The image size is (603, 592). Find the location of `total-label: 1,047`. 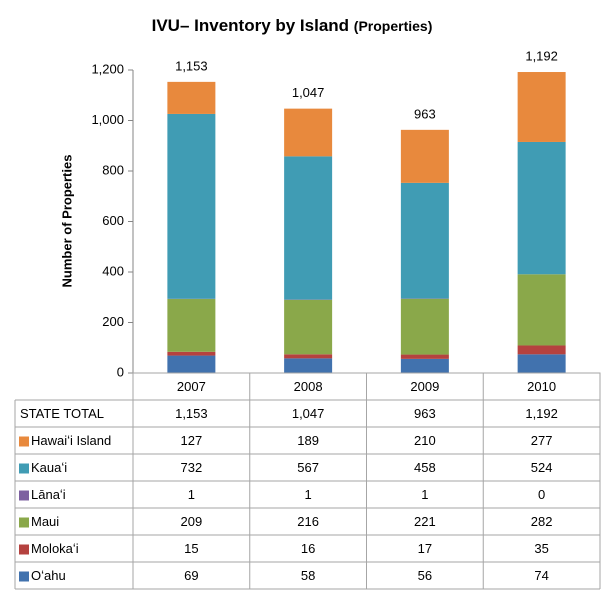

total-label: 1,047 is located at coordinates (308, 92).